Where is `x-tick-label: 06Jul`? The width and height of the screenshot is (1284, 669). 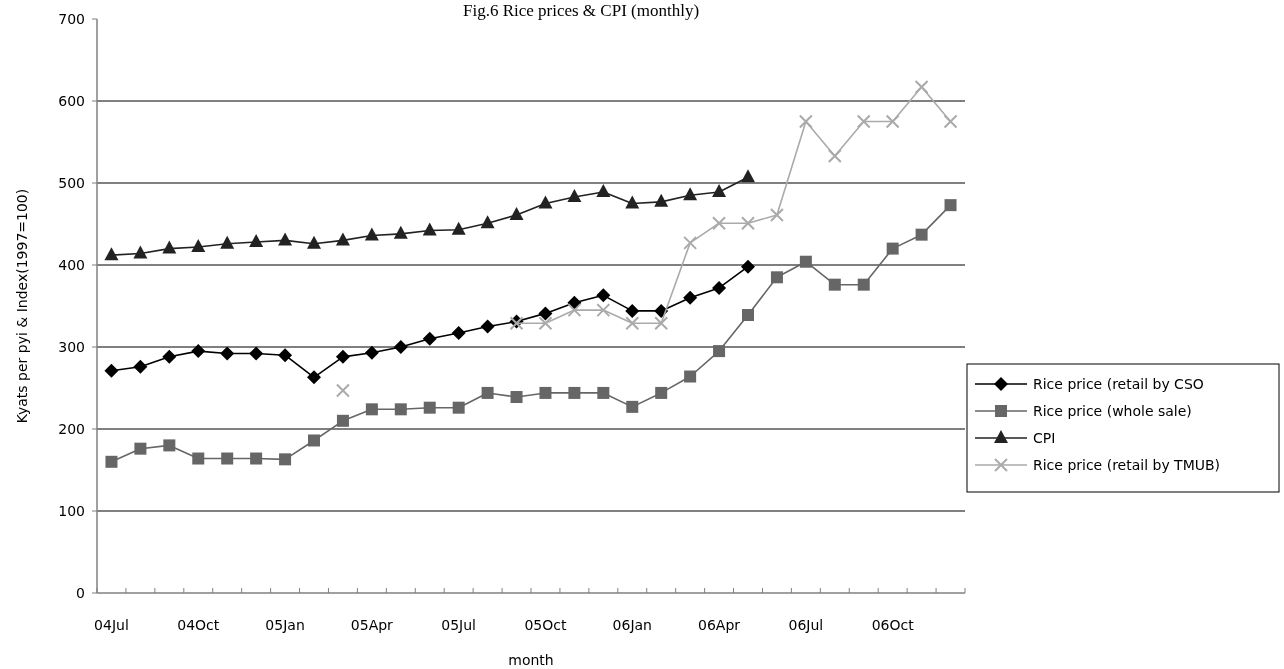 x-tick-label: 06Jul is located at coordinates (806, 625).